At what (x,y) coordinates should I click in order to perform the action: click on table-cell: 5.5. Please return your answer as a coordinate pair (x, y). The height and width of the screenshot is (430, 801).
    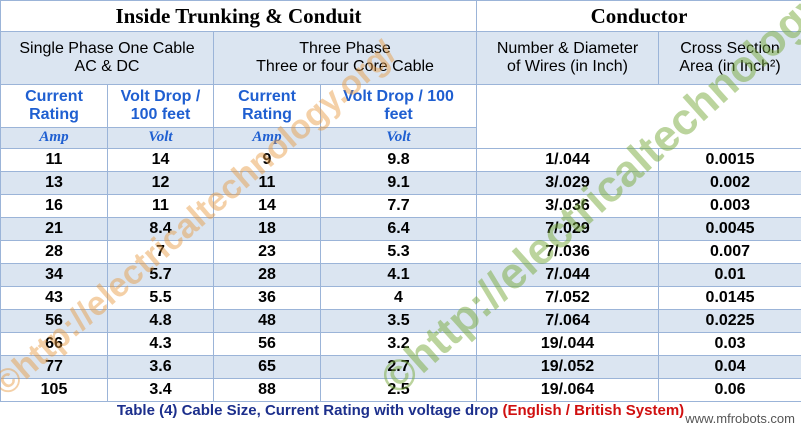
    Looking at the image, I should click on (160, 298).